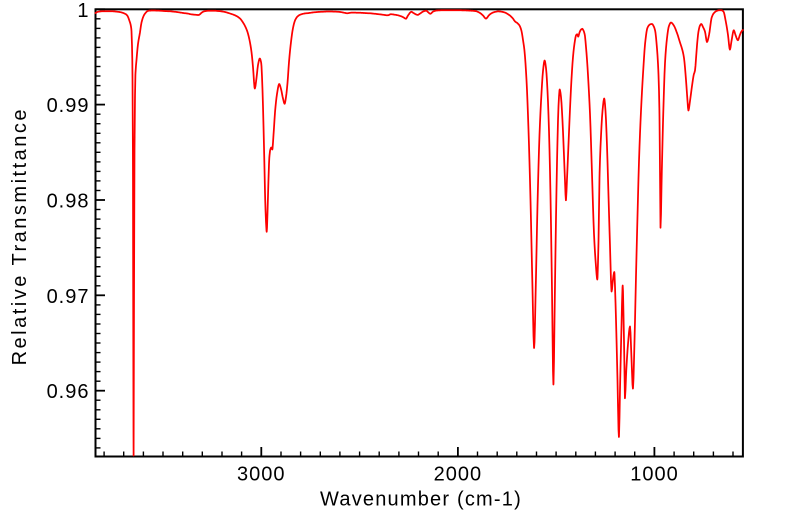 This screenshot has height=516, width=799. Describe the element at coordinates (68, 106) in the screenshot. I see `svg-text: 0.99` at that location.